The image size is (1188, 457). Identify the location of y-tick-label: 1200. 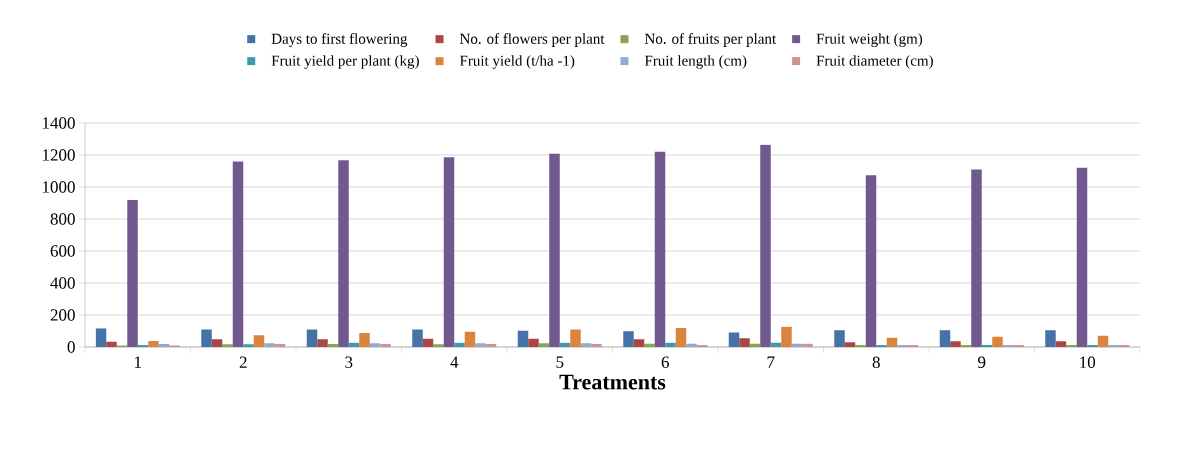
(58, 155).